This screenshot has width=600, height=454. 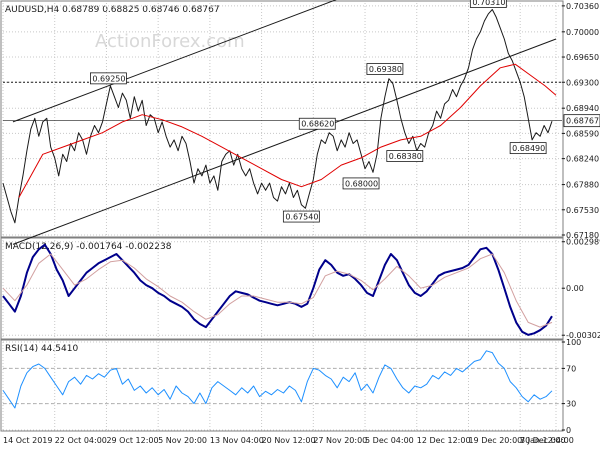 I want to click on macd-title: MACD(12,26,9) -0.001764 -0.002238, so click(x=88, y=247).